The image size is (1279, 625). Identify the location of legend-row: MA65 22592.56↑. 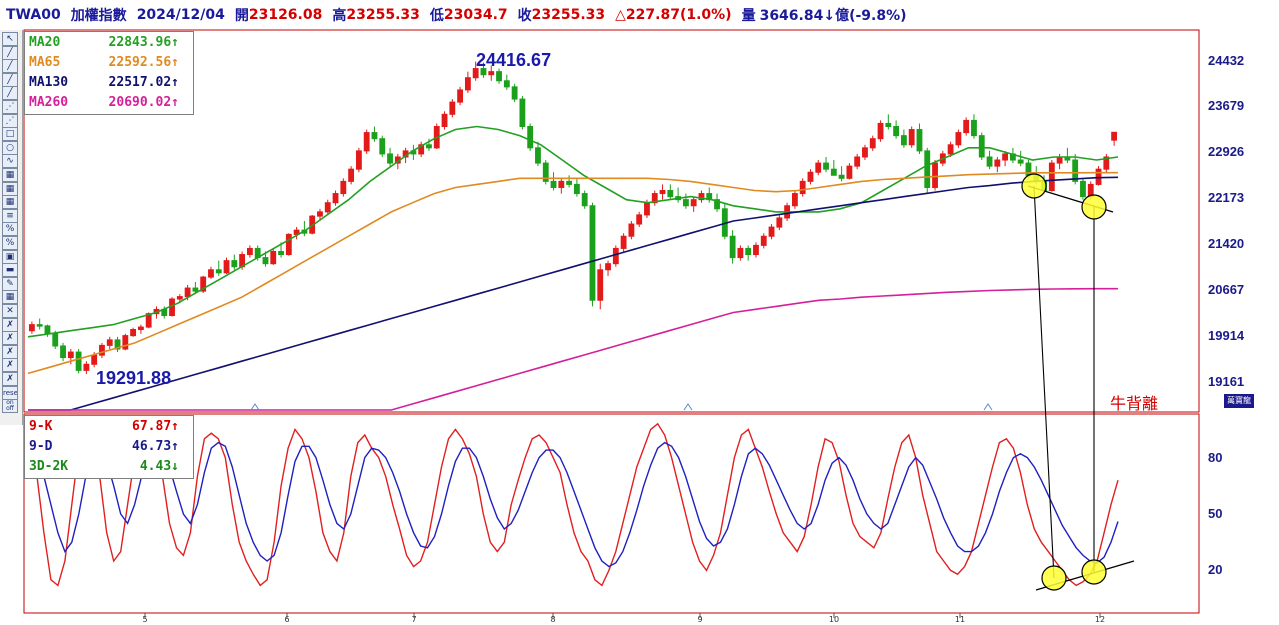
(109, 63).